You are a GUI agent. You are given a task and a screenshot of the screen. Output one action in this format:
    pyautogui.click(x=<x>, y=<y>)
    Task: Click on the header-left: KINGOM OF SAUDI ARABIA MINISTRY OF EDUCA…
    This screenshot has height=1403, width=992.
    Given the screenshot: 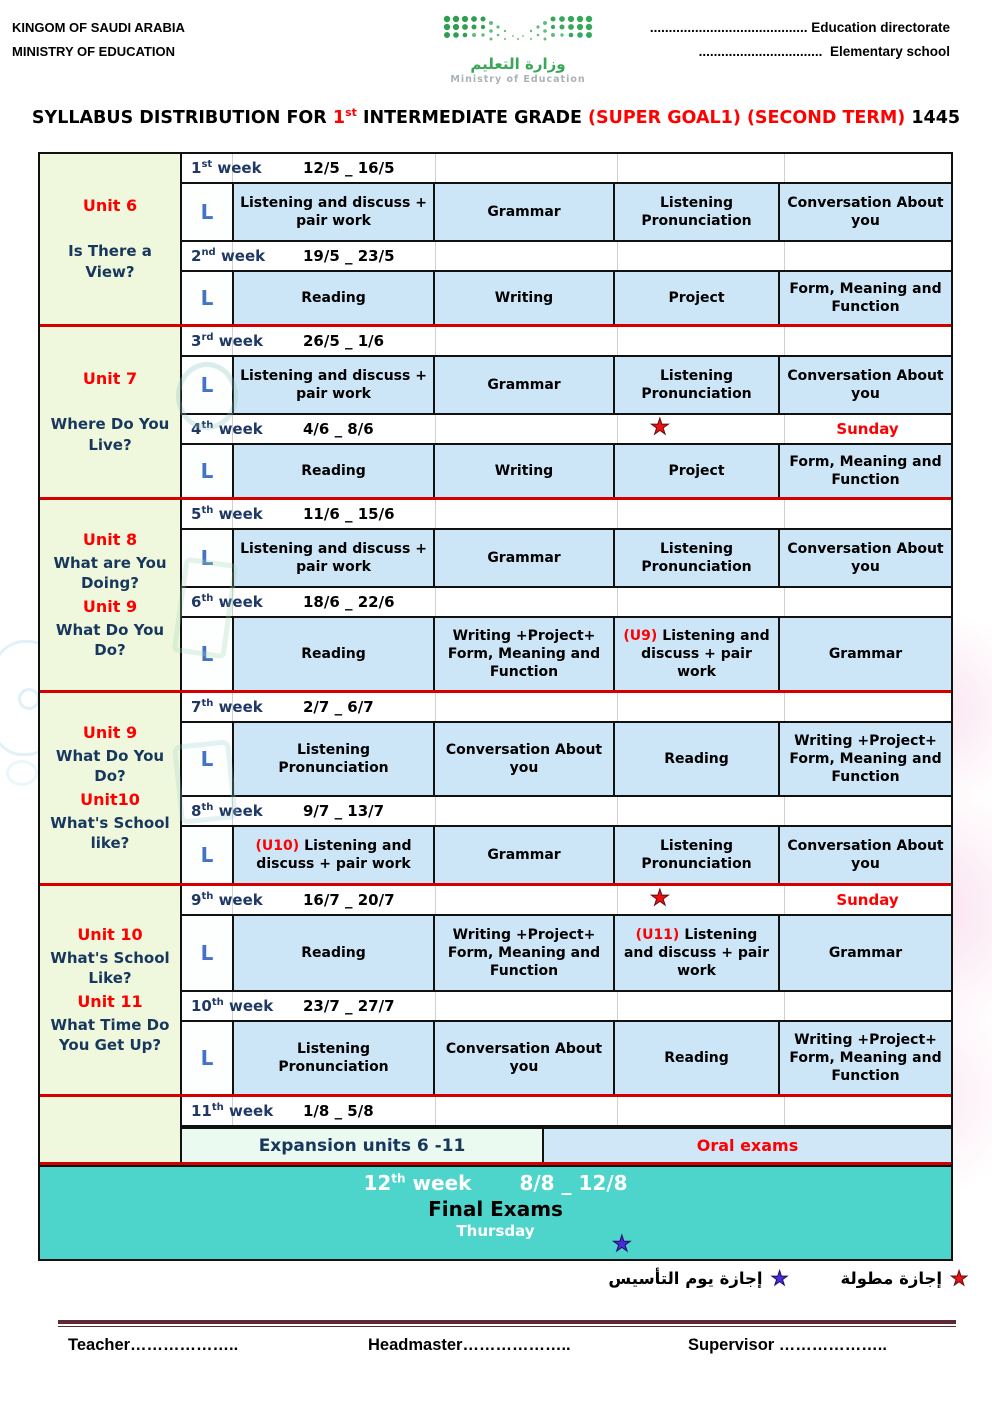 What is the action you would take?
    pyautogui.click(x=98, y=40)
    